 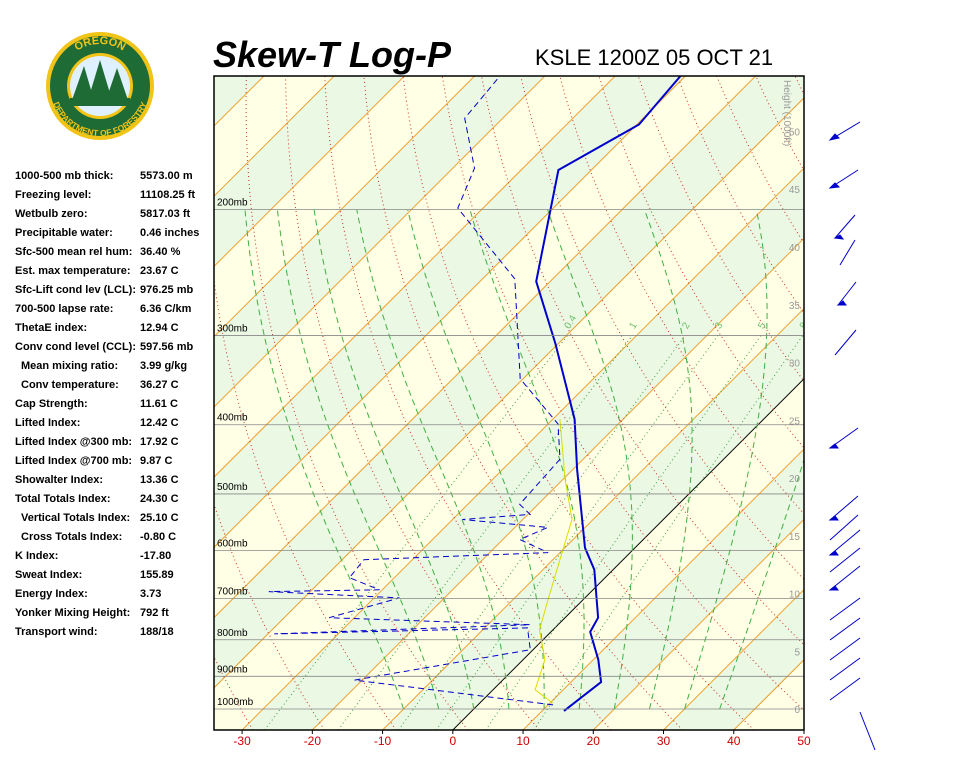 What do you see at coordinates (75, 290) in the screenshot?
I see `index-label: Sfc-Lift cond lev (LCL):` at bounding box center [75, 290].